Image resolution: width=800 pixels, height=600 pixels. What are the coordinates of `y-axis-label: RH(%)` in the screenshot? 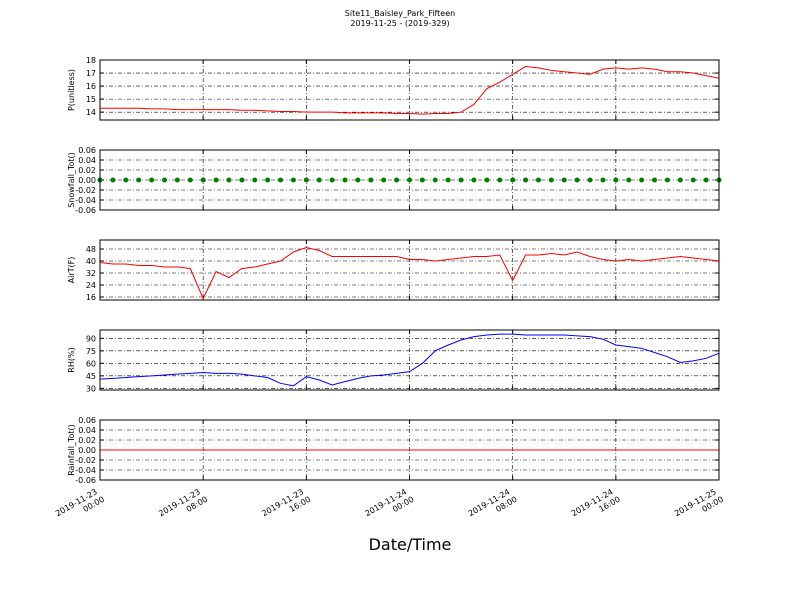 It's located at (71, 359).